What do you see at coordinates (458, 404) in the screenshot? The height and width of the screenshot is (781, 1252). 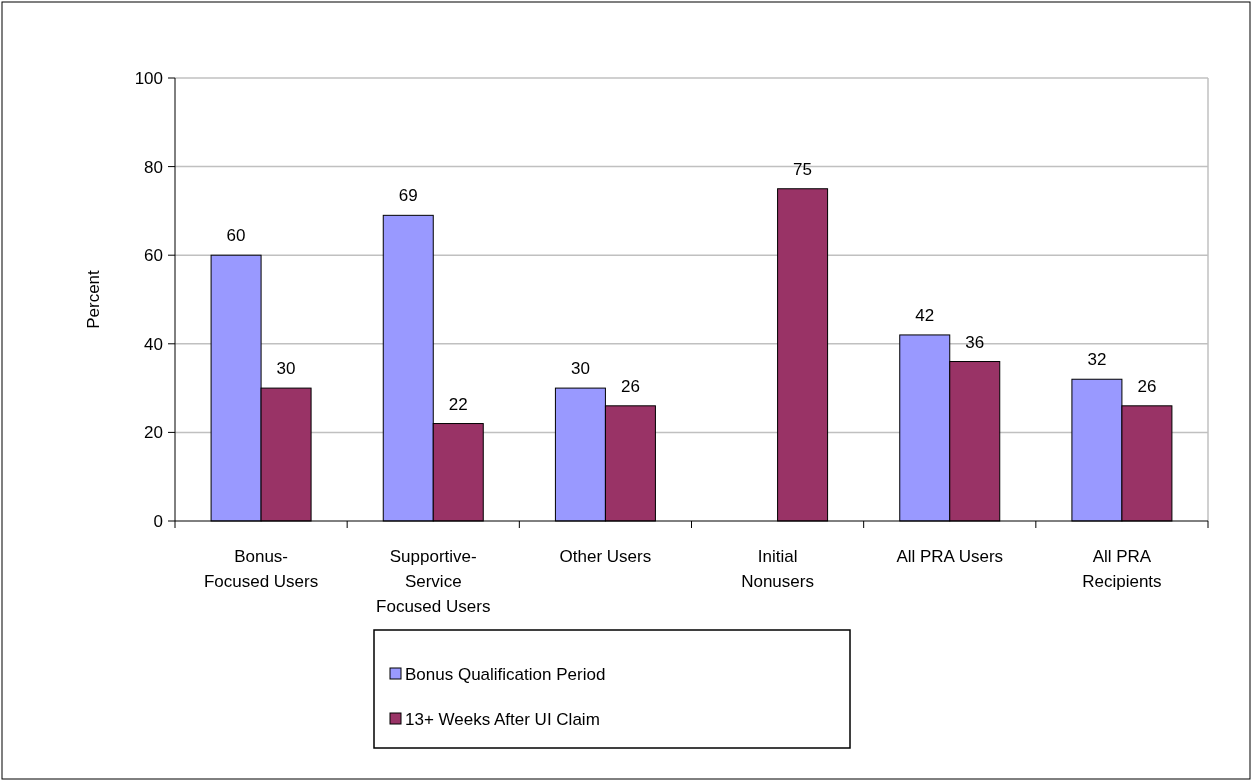 I see `data-label: 22` at bounding box center [458, 404].